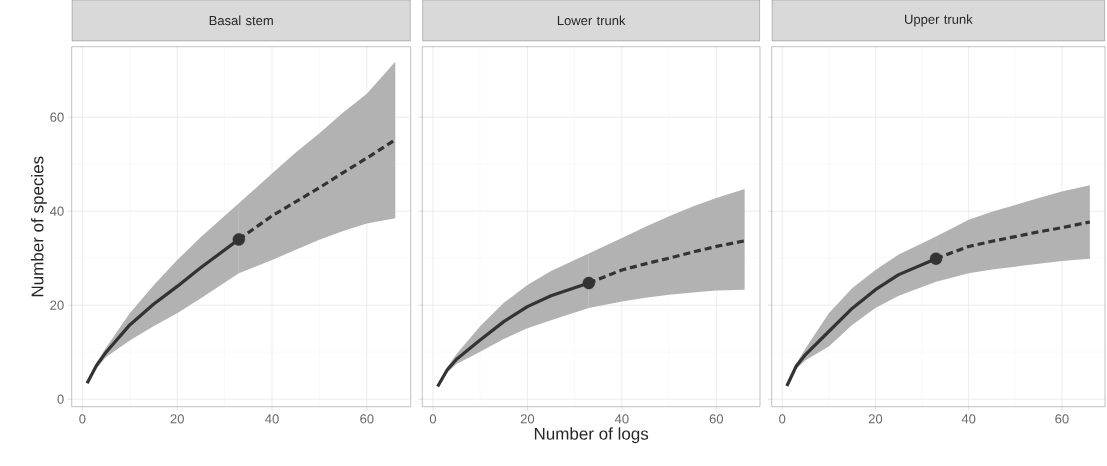  Describe the element at coordinates (939, 20) in the screenshot. I see `chart-title: Upper trunk` at that location.